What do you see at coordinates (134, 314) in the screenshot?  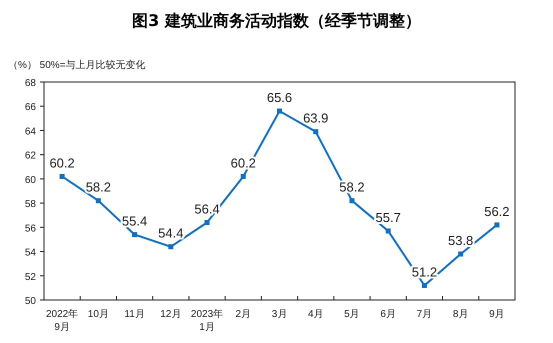 I see `x-tick-label: 11月` at bounding box center [134, 314].